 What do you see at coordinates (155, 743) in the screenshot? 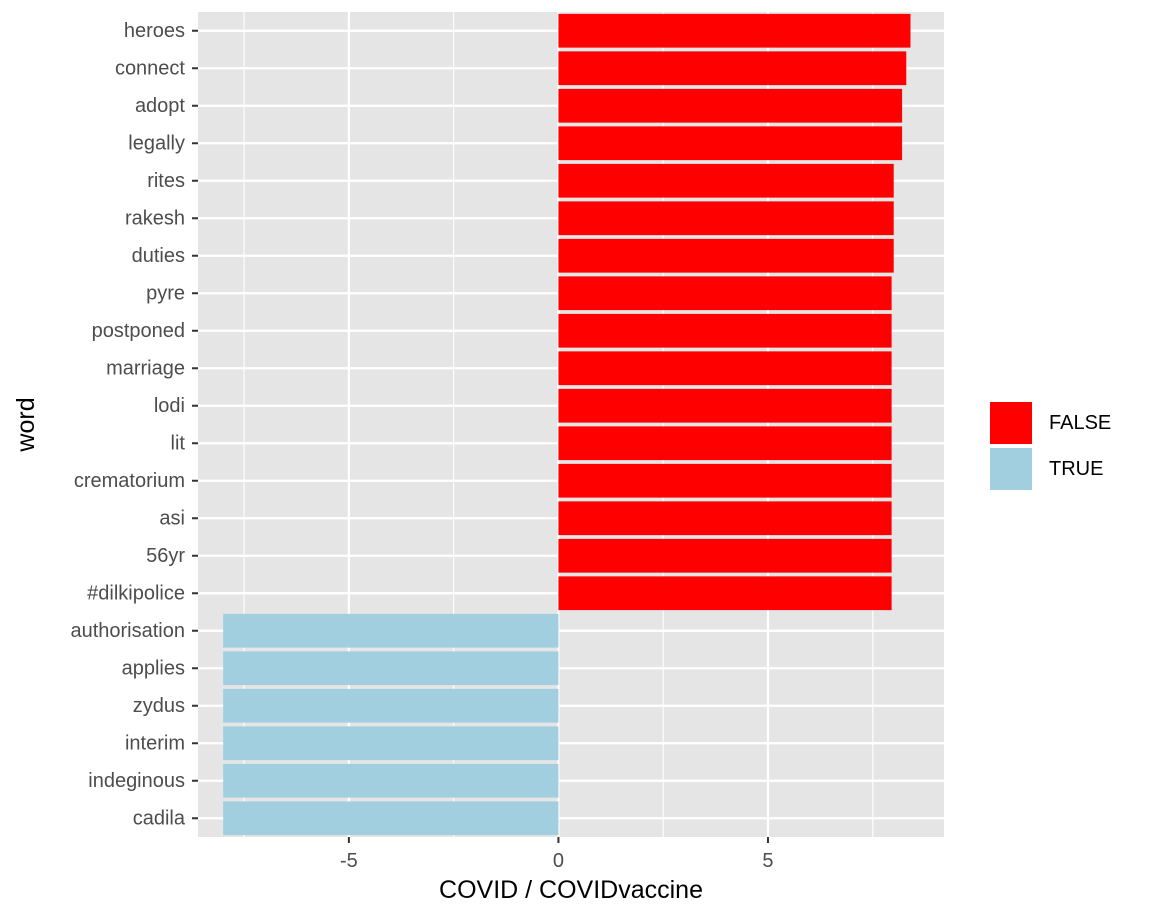
I see `y-tick-label: interim` at bounding box center [155, 743].